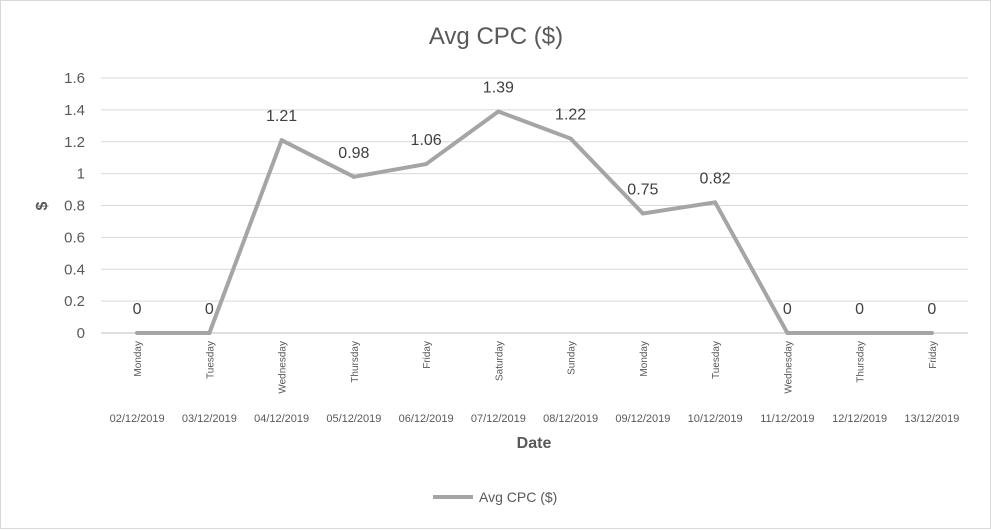 This screenshot has width=991, height=530. I want to click on y-tick-label: 1.4, so click(74, 110).